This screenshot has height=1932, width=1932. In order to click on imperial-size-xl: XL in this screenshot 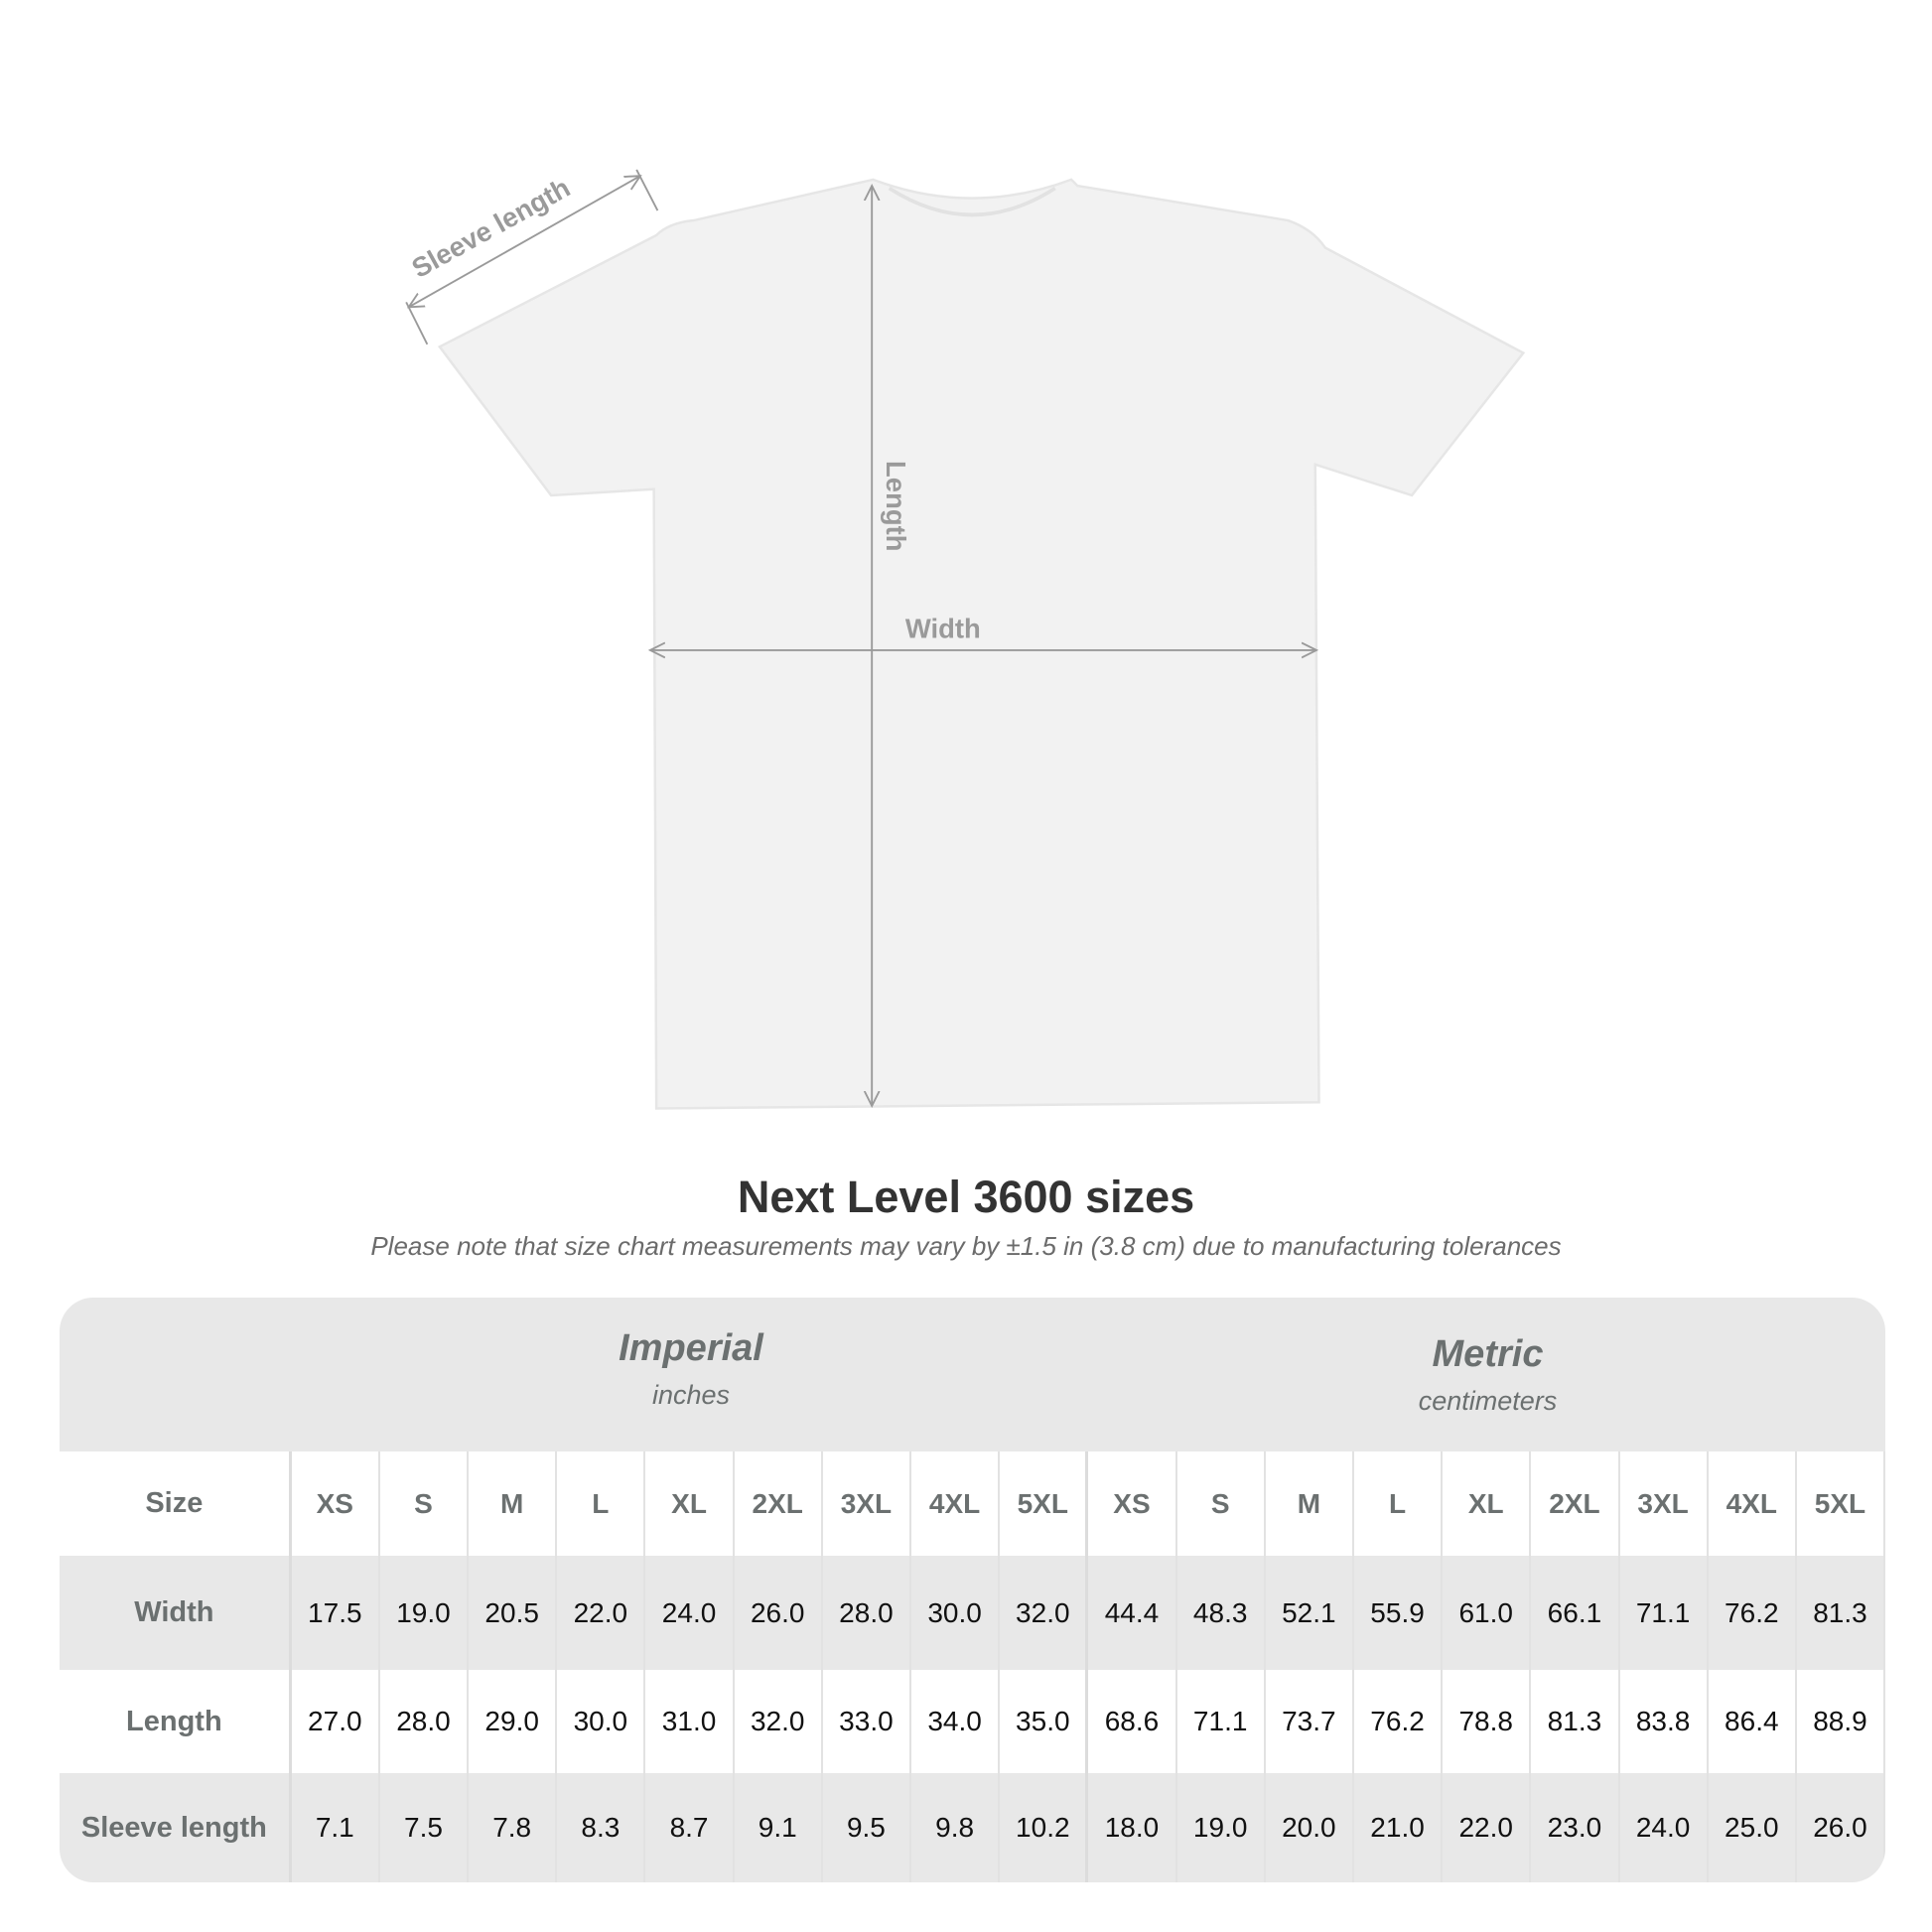, I will do `click(690, 1504)`.